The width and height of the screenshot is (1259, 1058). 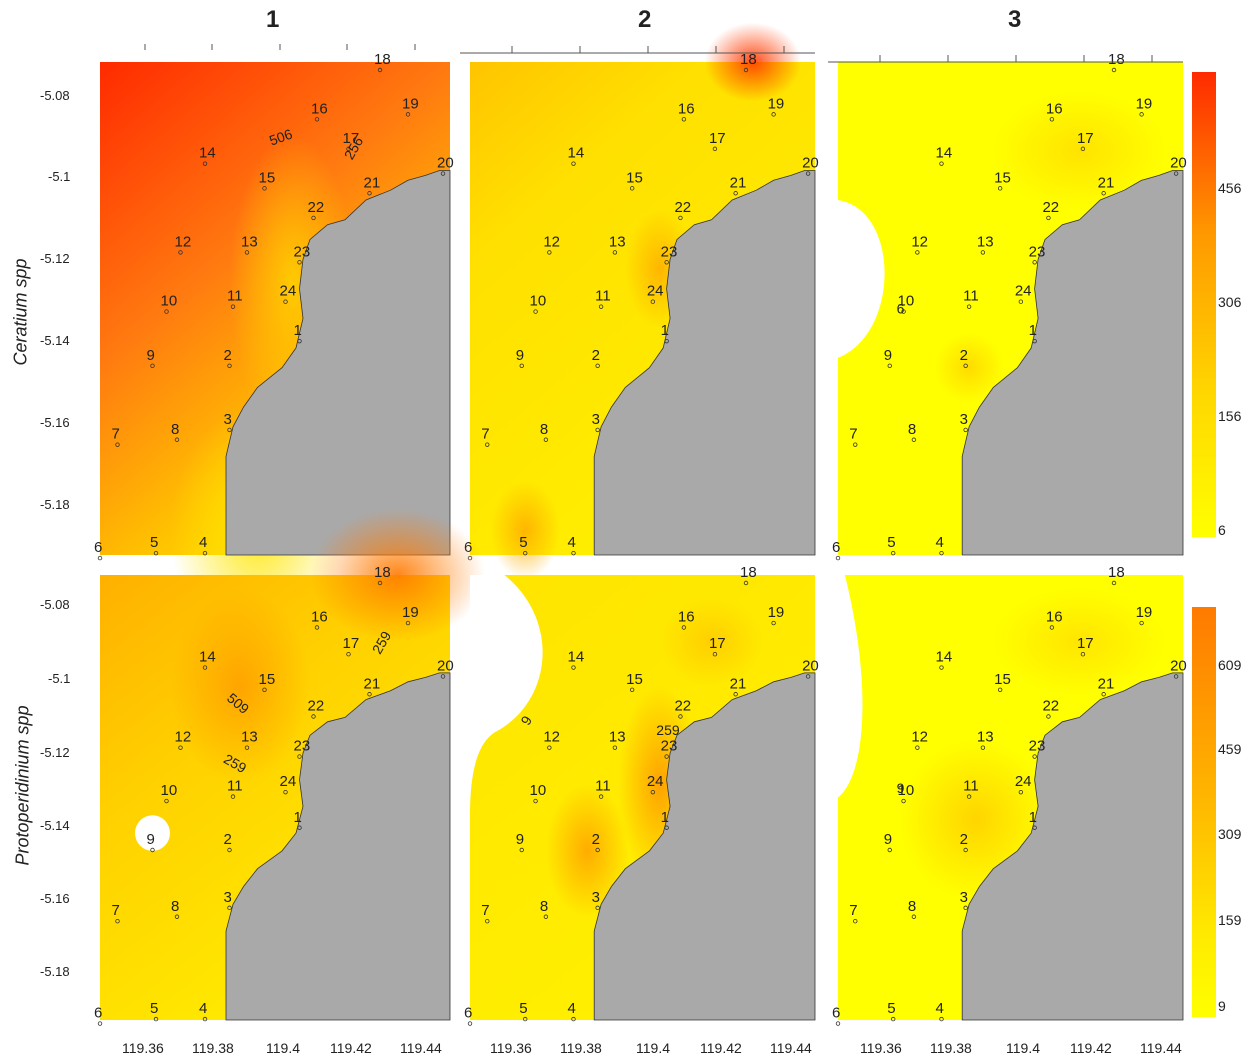 I want to click on station-label: 15, so click(x=634, y=177).